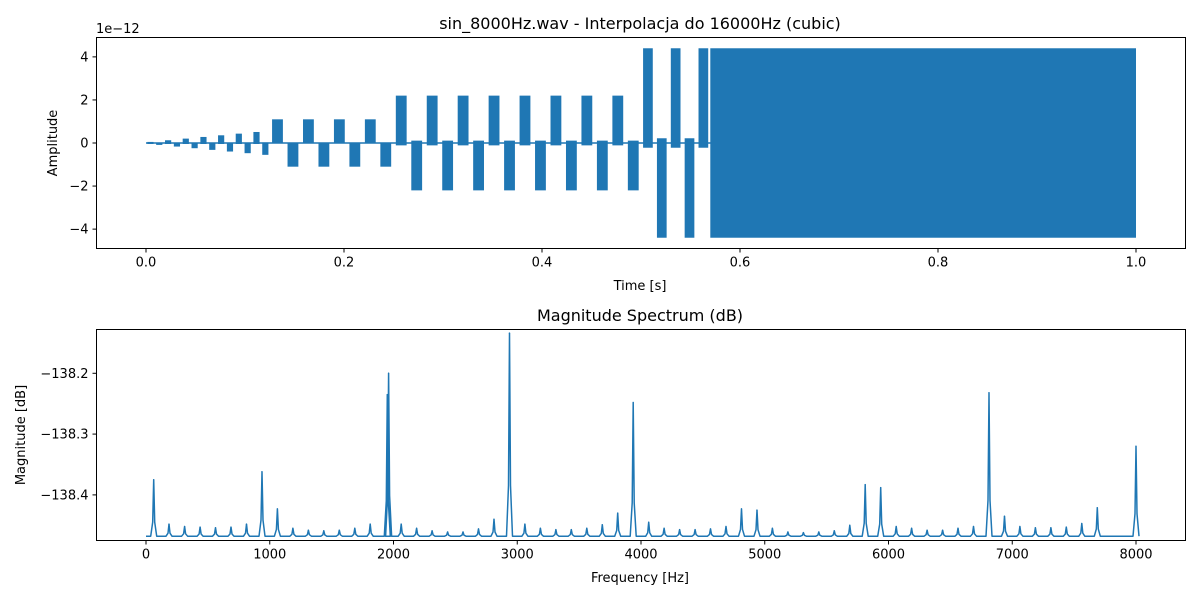 The height and width of the screenshot is (600, 1200). I want to click on x-tick-label: 4000, so click(640, 555).